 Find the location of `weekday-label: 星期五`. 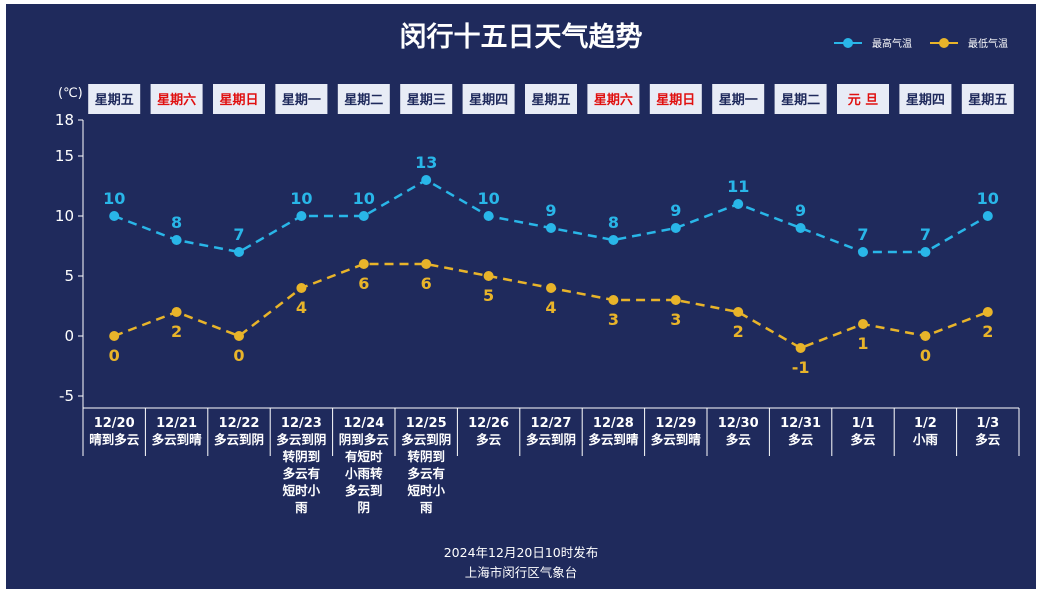

weekday-label: 星期五 is located at coordinates (550, 100).